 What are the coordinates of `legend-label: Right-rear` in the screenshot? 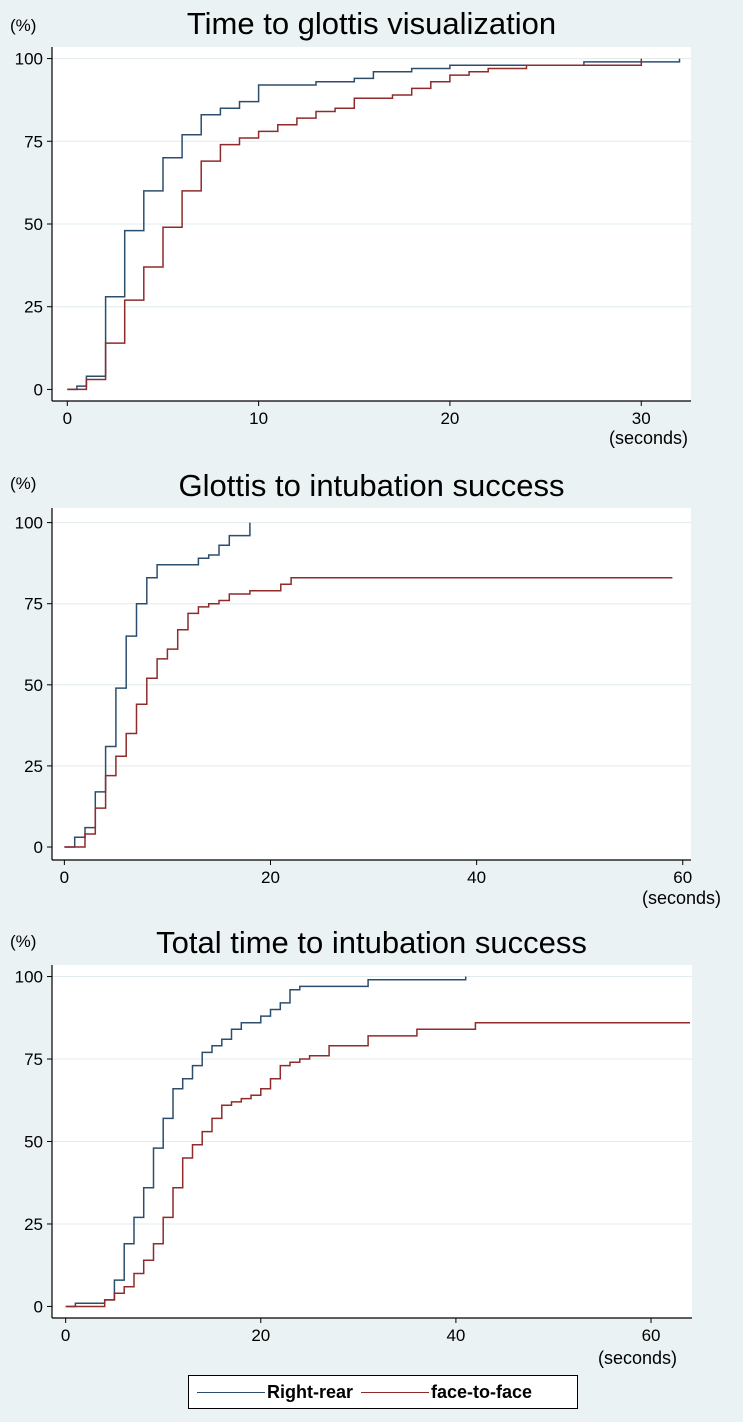 It's located at (310, 1391).